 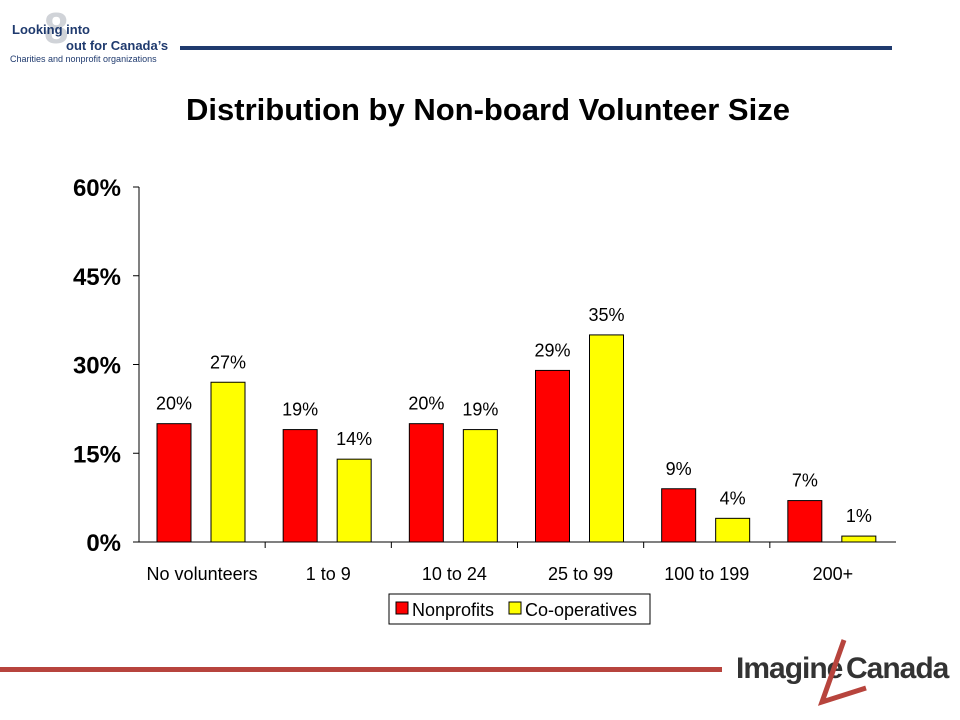 I want to click on legend-label: Nonprofits, so click(x=453, y=610).